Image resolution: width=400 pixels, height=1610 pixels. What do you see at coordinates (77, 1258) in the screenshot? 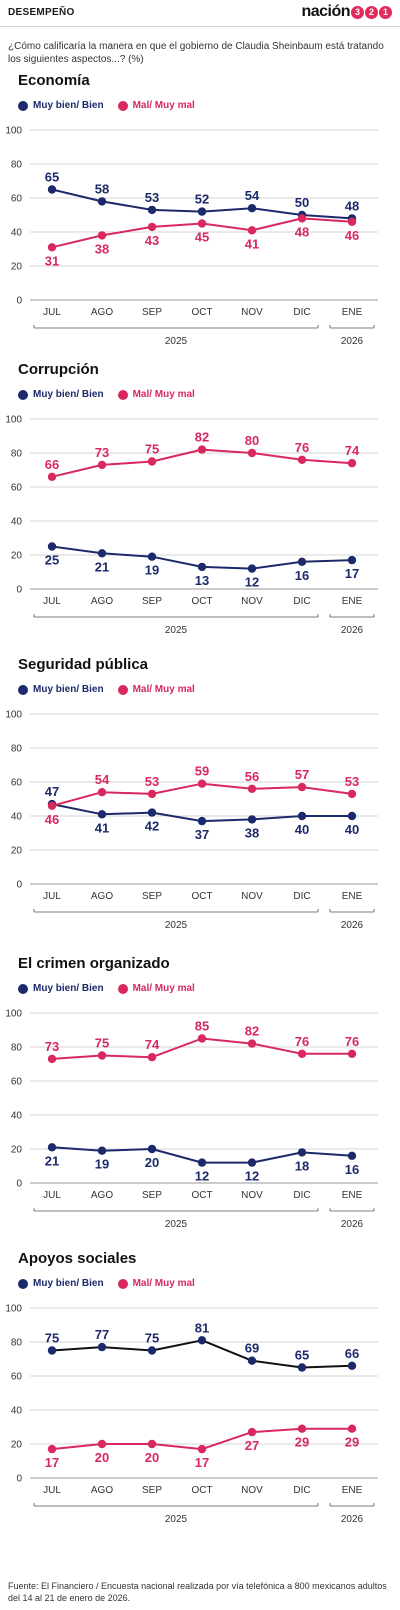
I see `chart-title: Apoyos sociales` at bounding box center [77, 1258].